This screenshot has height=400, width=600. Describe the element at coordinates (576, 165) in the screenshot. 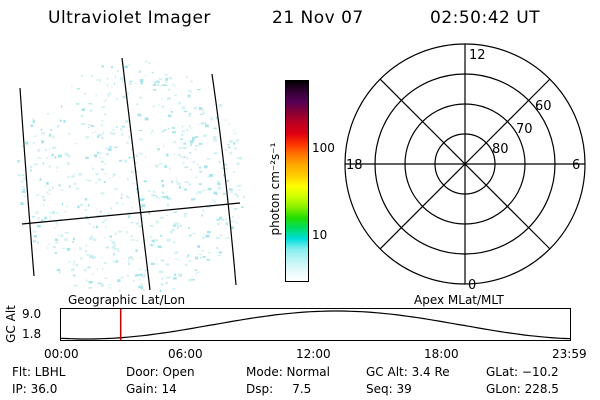

I see `mlt-label-6: 6` at that location.